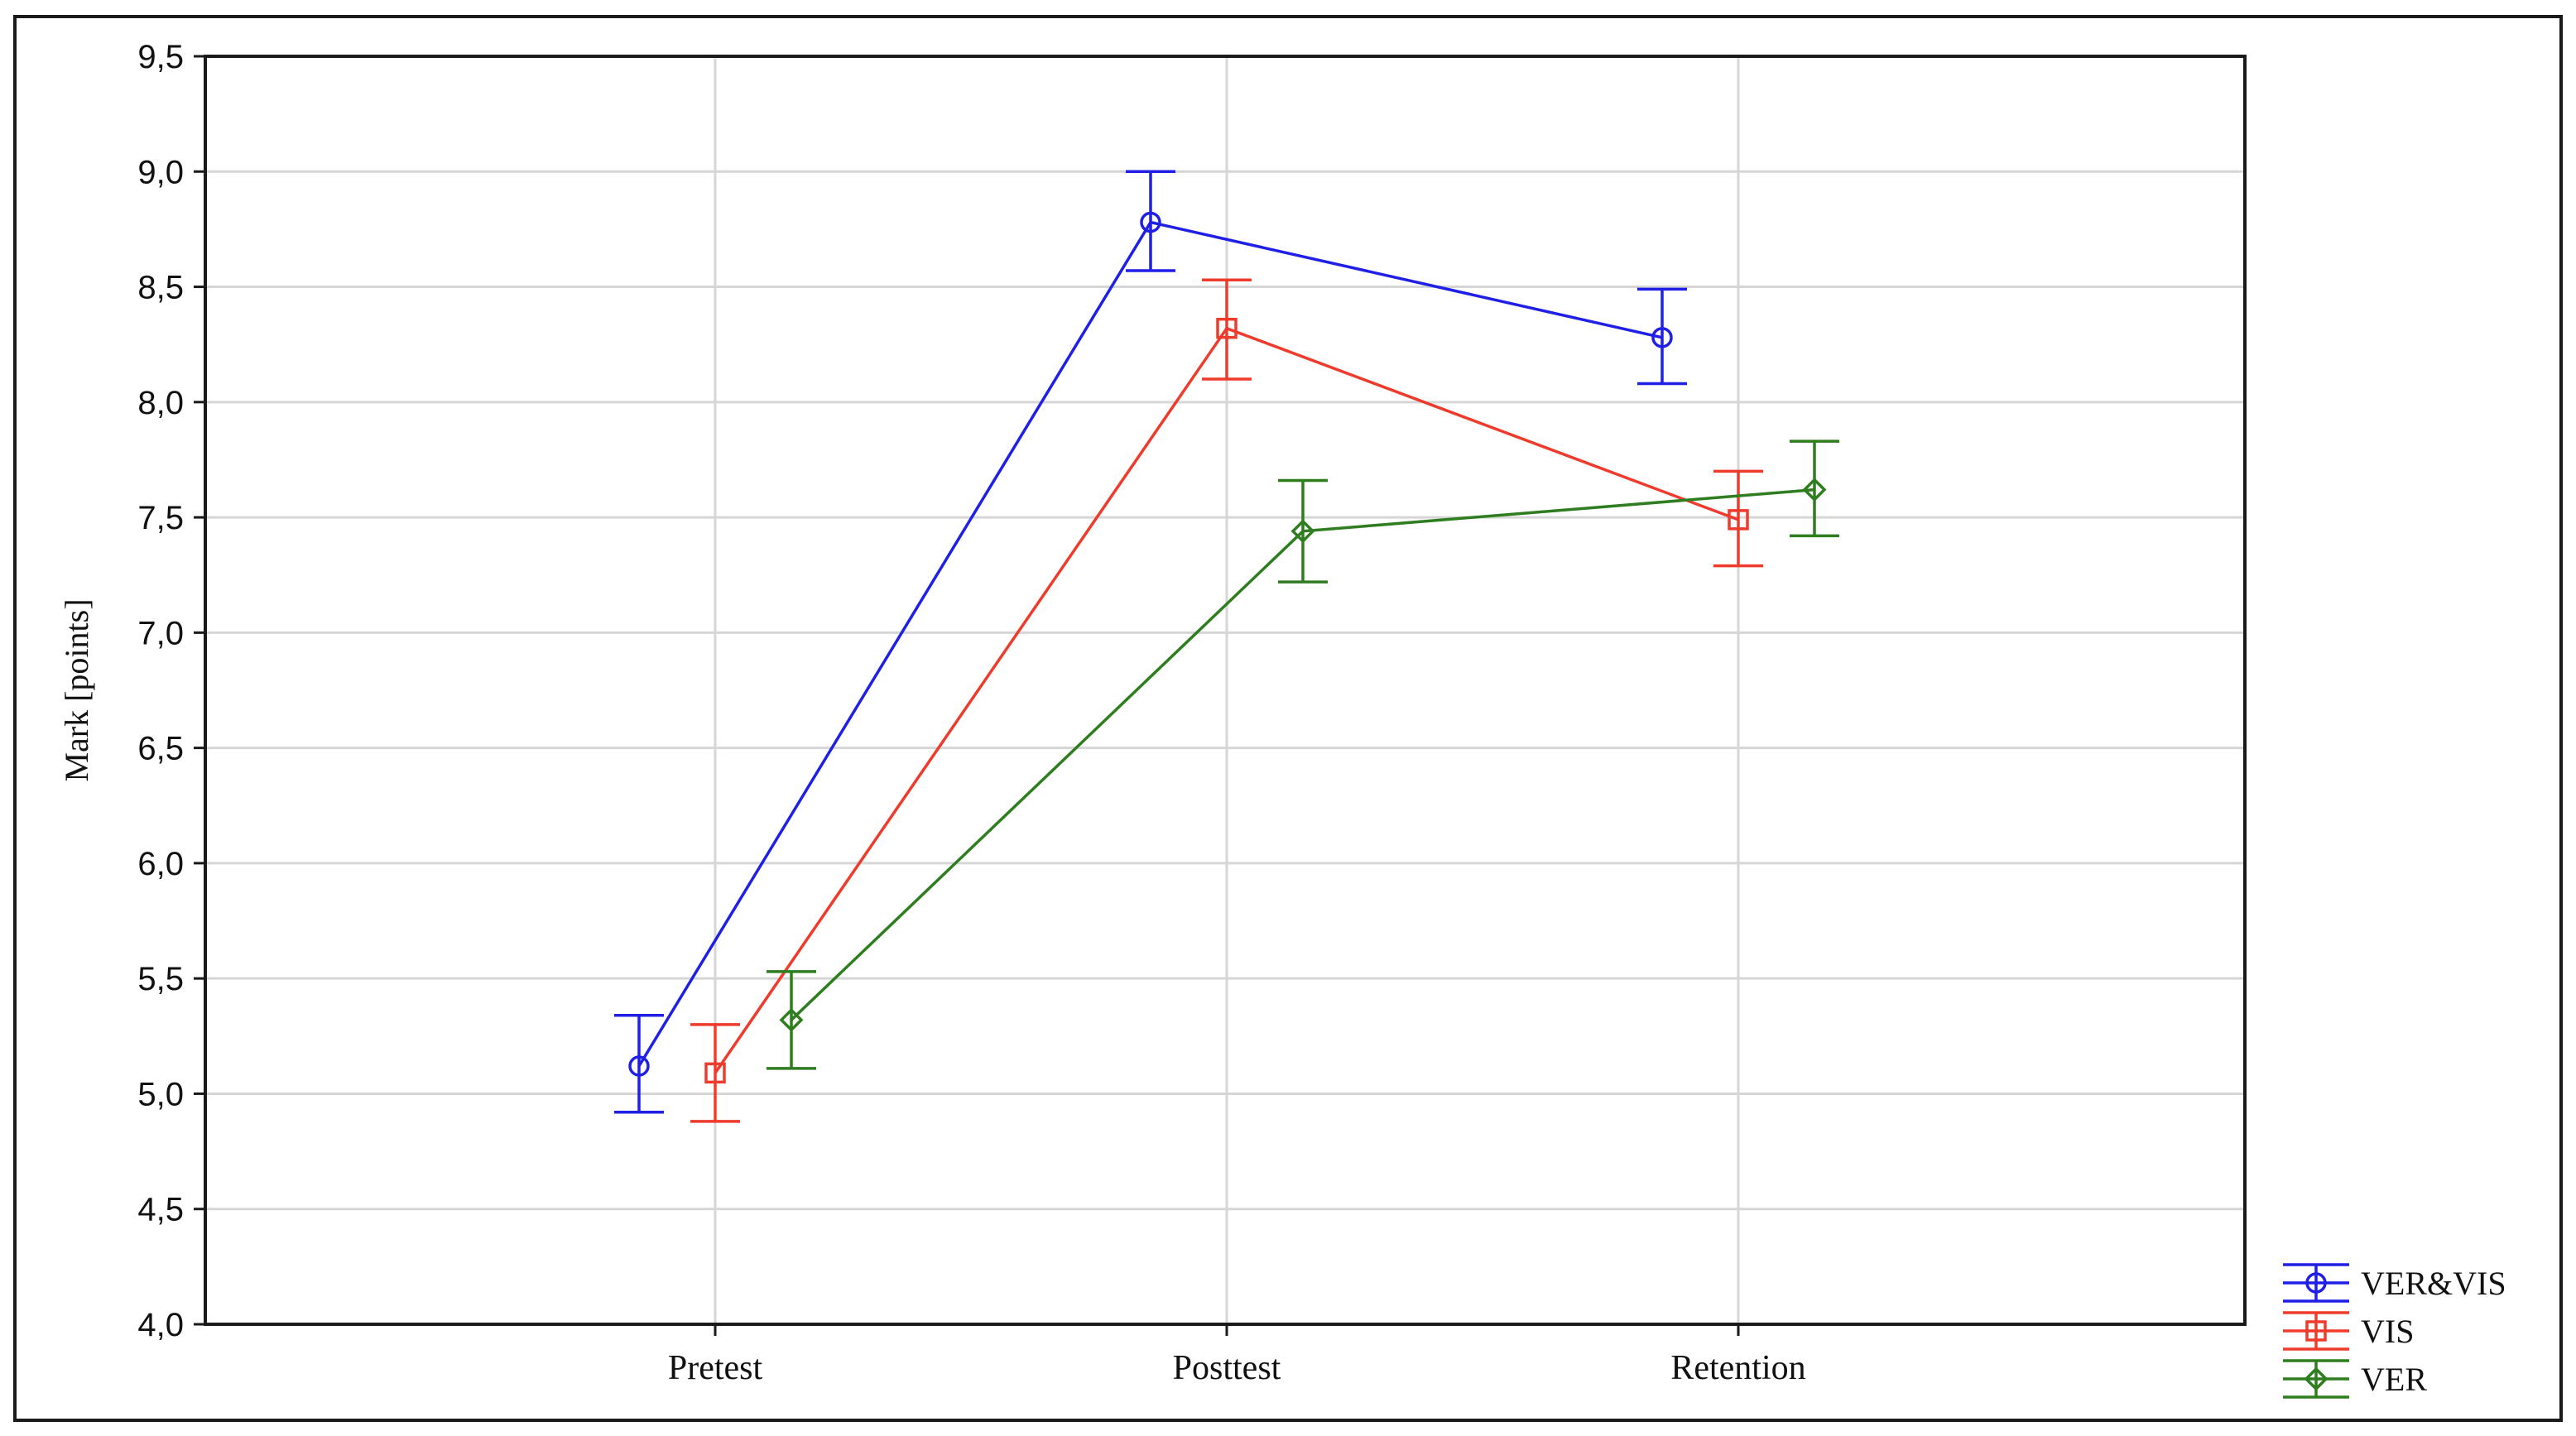 Image resolution: width=2576 pixels, height=1436 pixels. I want to click on y-tick-label: 7,0, so click(160, 633).